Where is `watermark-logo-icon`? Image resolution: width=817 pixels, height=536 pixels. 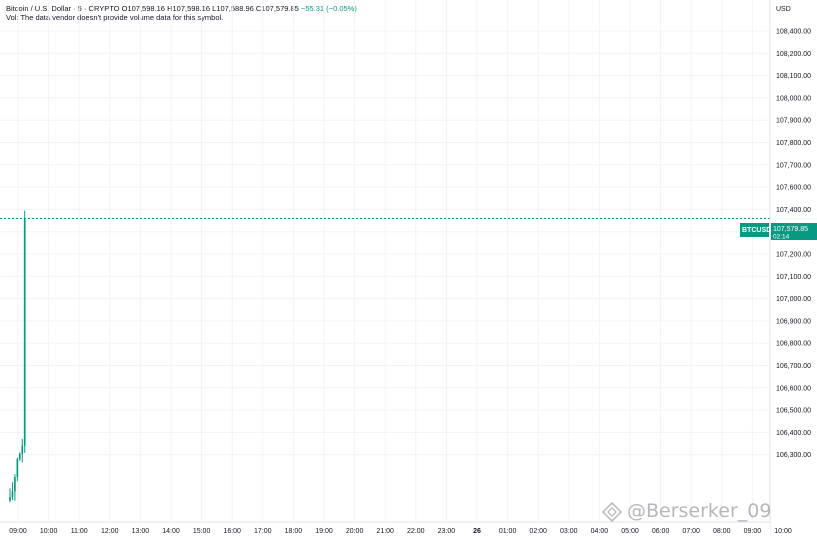
watermark-logo-icon is located at coordinates (612, 512).